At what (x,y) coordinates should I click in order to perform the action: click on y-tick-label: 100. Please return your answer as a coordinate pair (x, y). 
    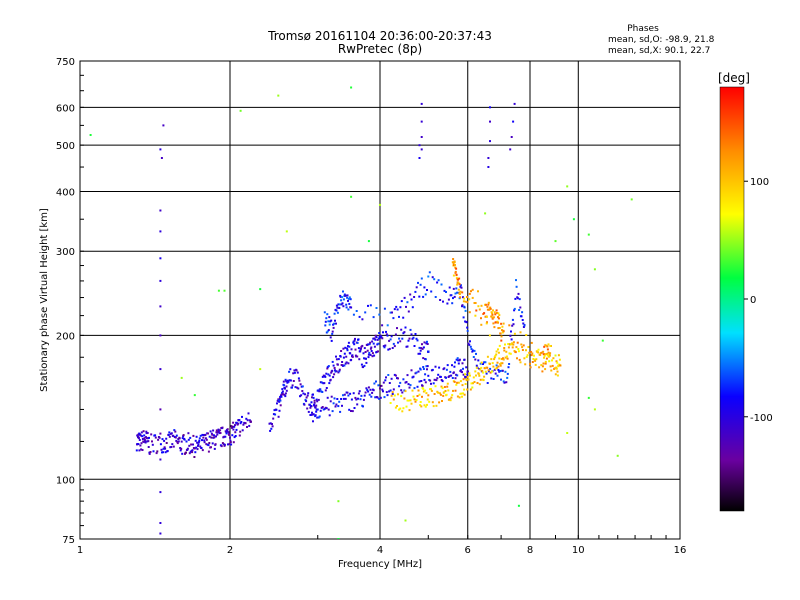
    Looking at the image, I should click on (65, 480).